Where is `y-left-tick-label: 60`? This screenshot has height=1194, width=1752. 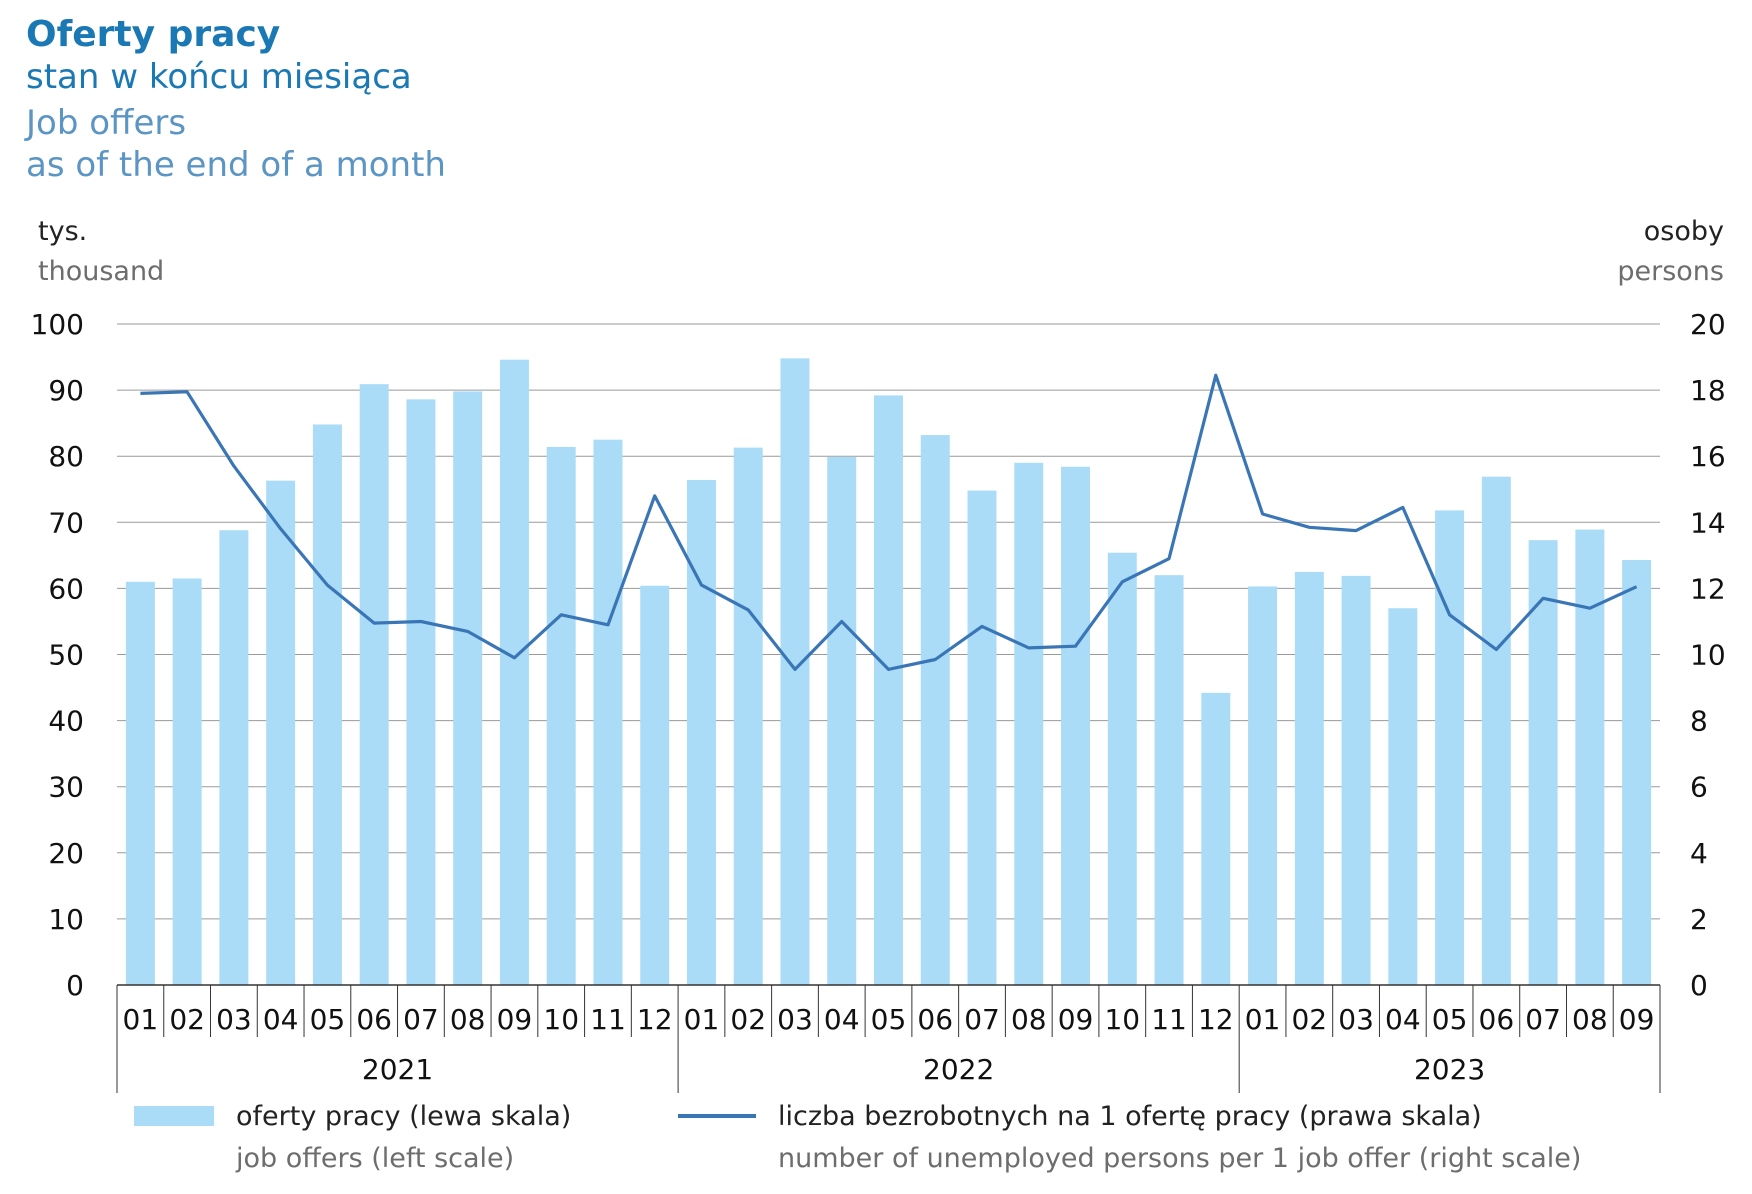
y-left-tick-label: 60 is located at coordinates (66, 588).